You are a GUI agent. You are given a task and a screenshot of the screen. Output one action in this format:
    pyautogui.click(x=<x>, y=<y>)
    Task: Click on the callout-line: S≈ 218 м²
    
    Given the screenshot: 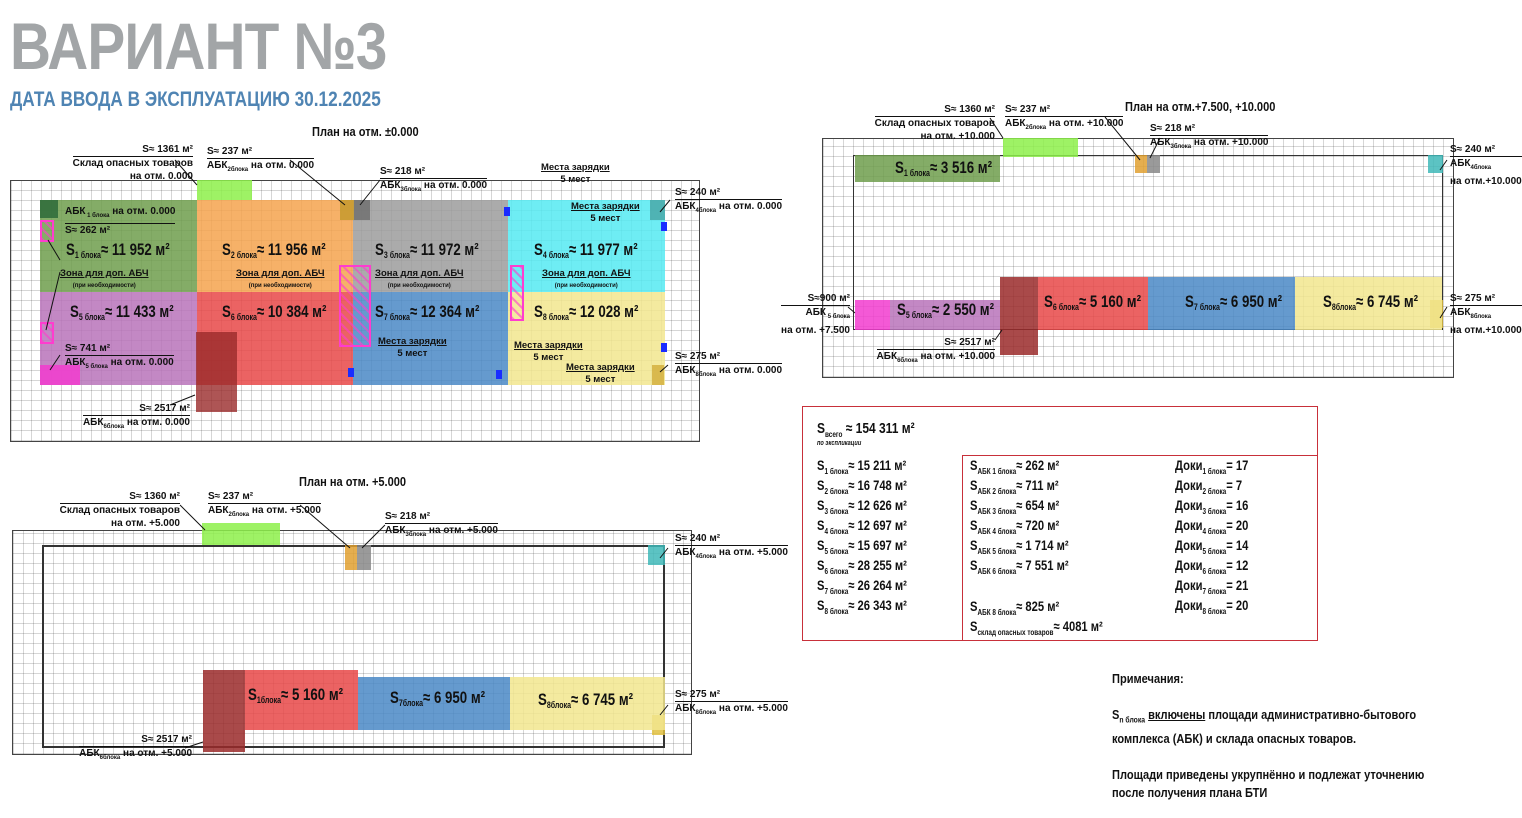 What is the action you would take?
    pyautogui.click(x=1209, y=129)
    